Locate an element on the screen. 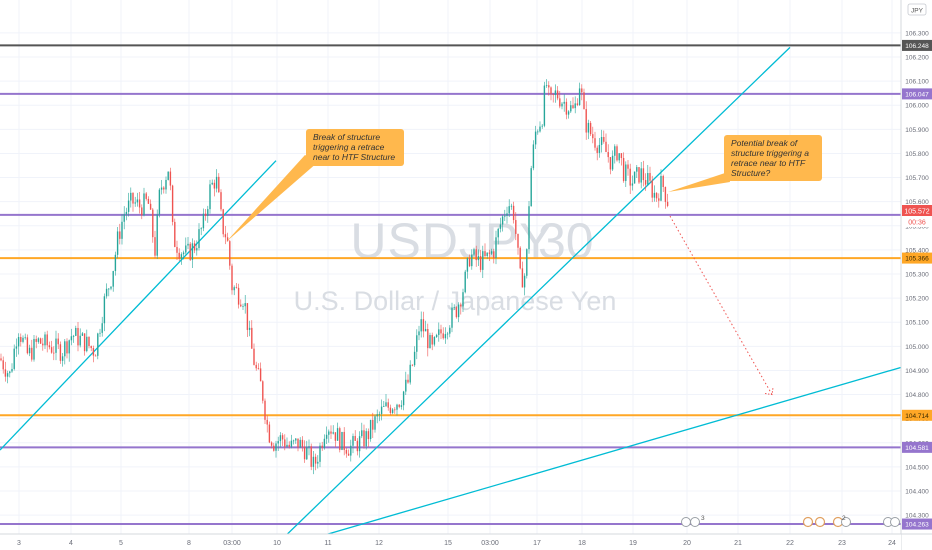 This screenshot has width=932, height=550. event-markers: 3 2 is located at coordinates (790, 521).